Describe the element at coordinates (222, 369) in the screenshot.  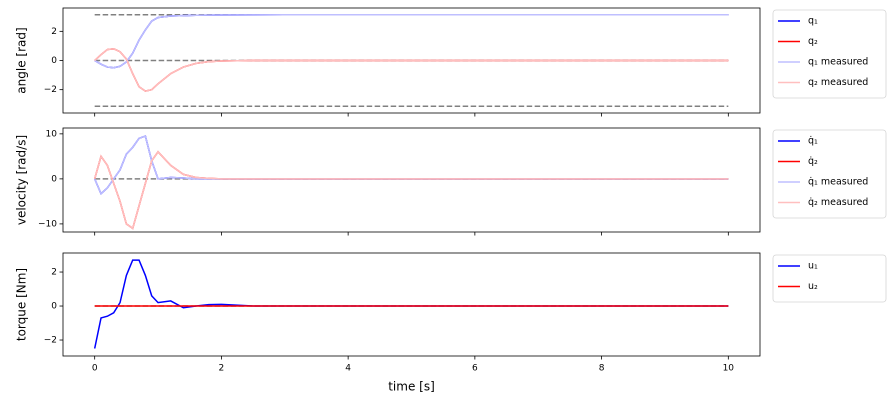
I see `x-tick-label: 2` at that location.